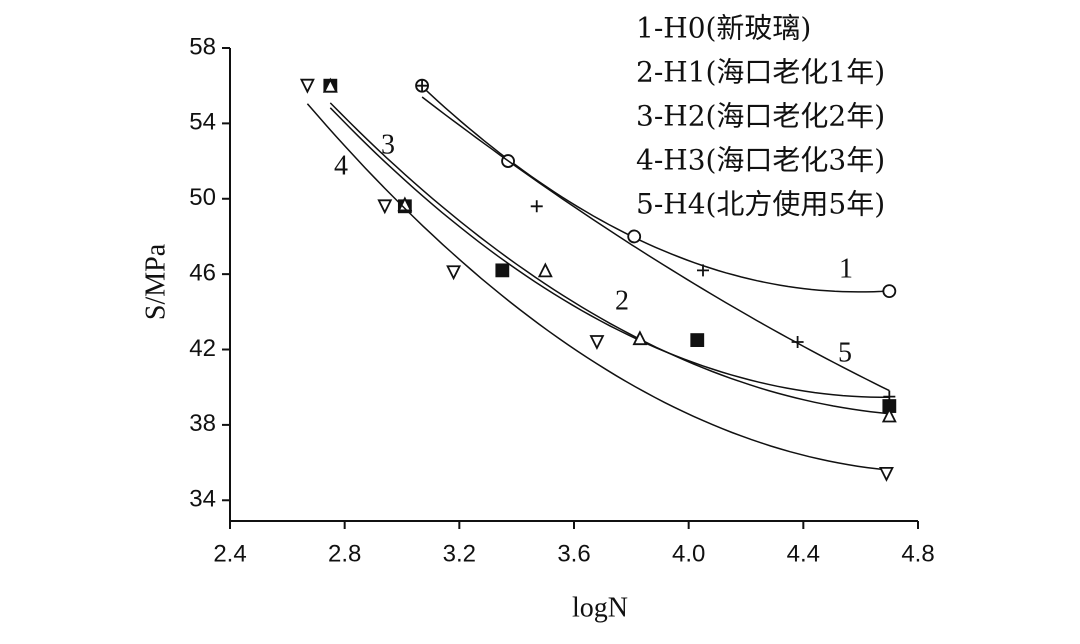 The image size is (1080, 644). What do you see at coordinates (622, 300) in the screenshot?
I see `curve-label: 2` at bounding box center [622, 300].